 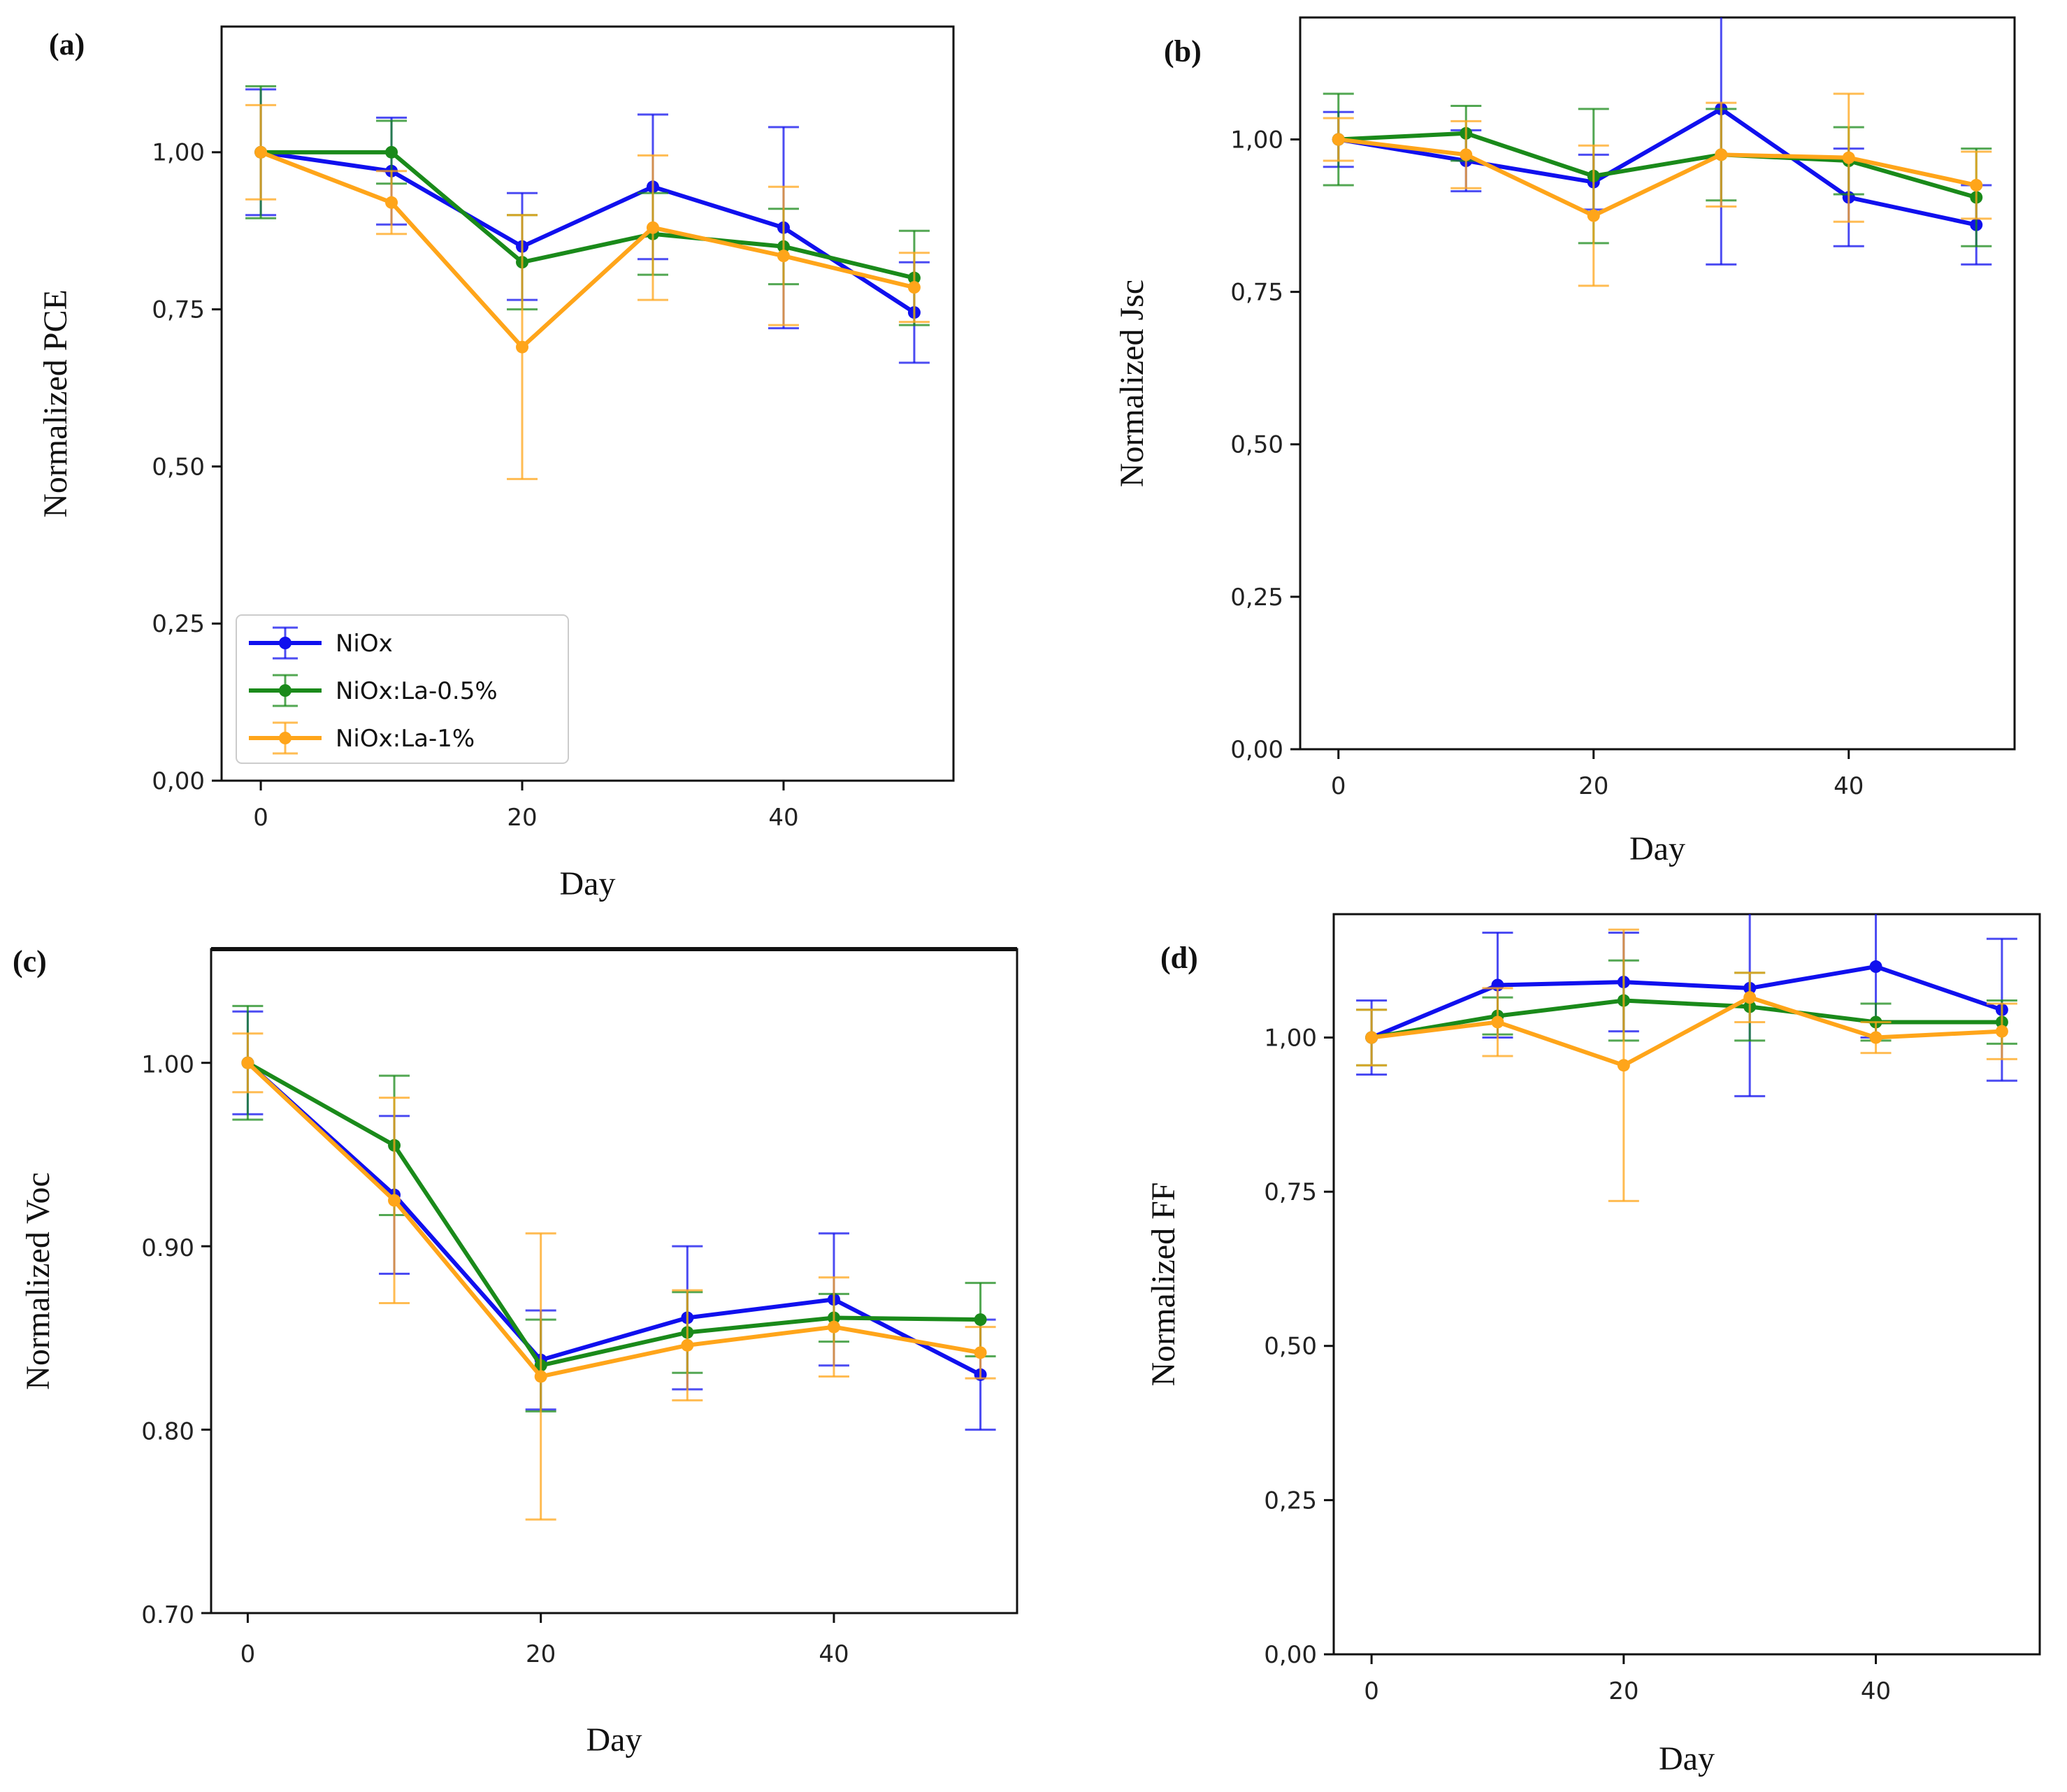 I want to click on y-axis-label: Normalized FF, so click(x=1164, y=1285).